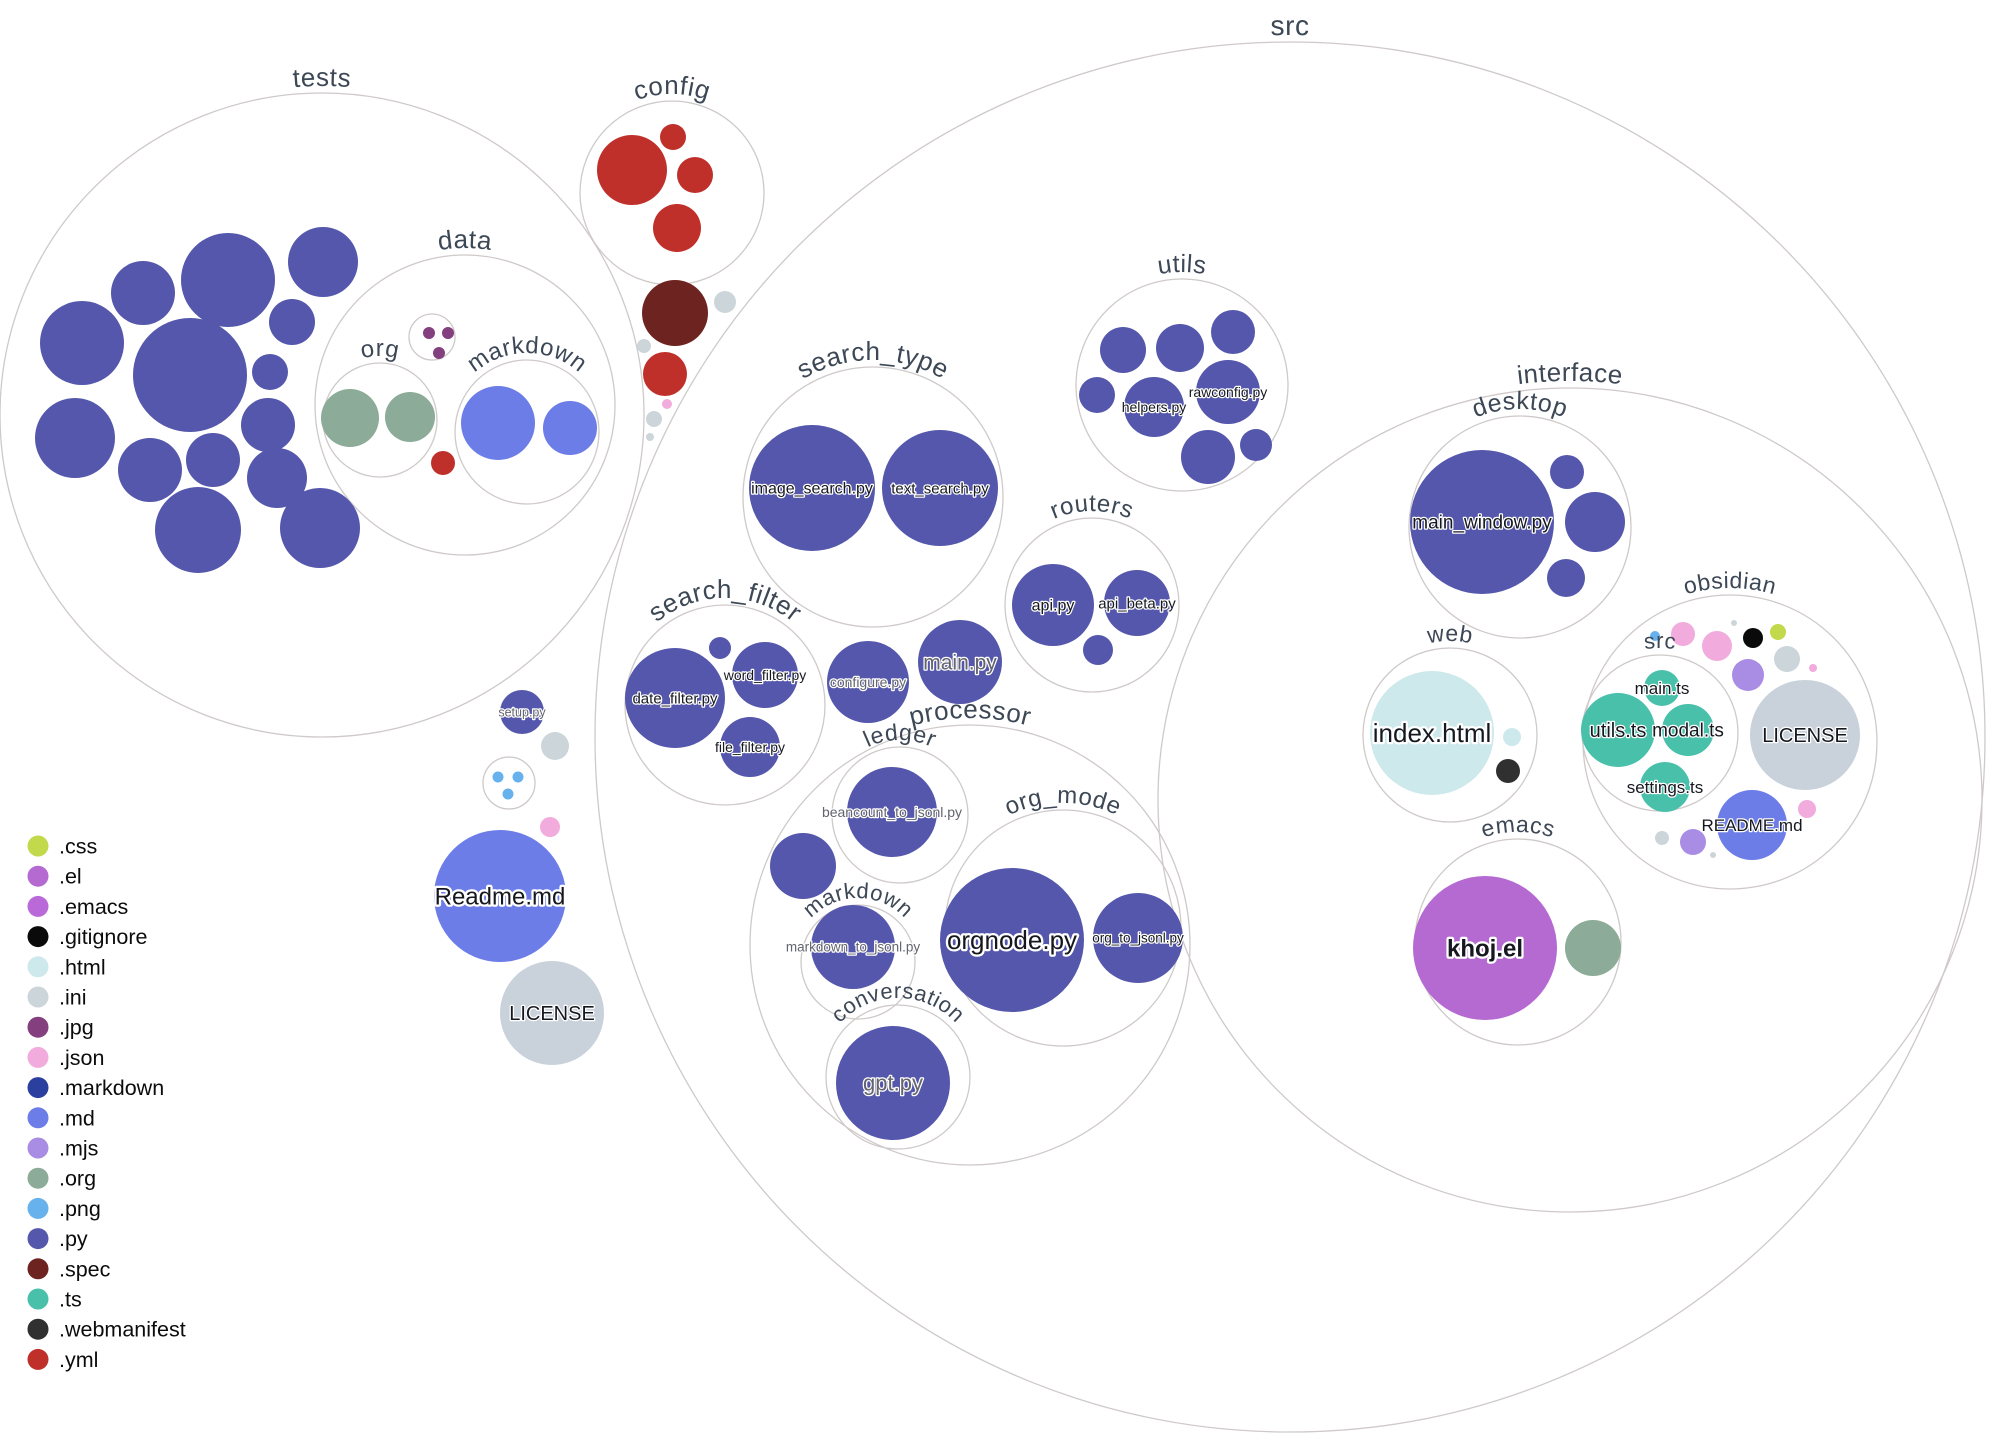  Describe the element at coordinates (82, 967) in the screenshot. I see `legend-label-html: .html` at that location.